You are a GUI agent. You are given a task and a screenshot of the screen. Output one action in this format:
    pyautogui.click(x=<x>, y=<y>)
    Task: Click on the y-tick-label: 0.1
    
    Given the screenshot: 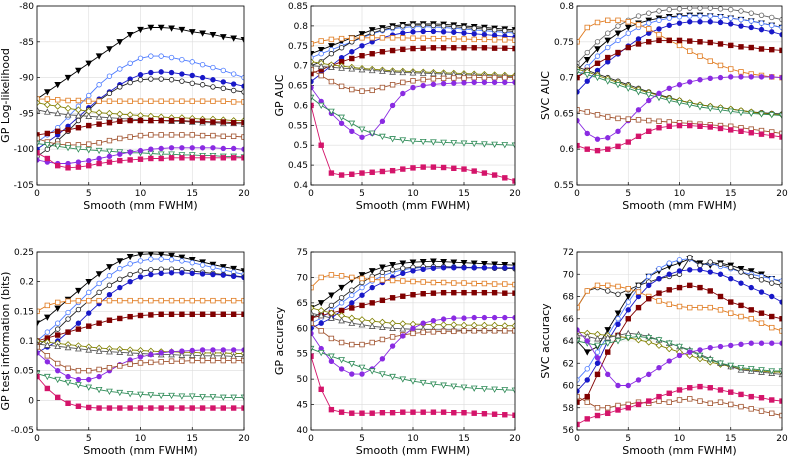 What is the action you would take?
    pyautogui.click(x=27, y=342)
    